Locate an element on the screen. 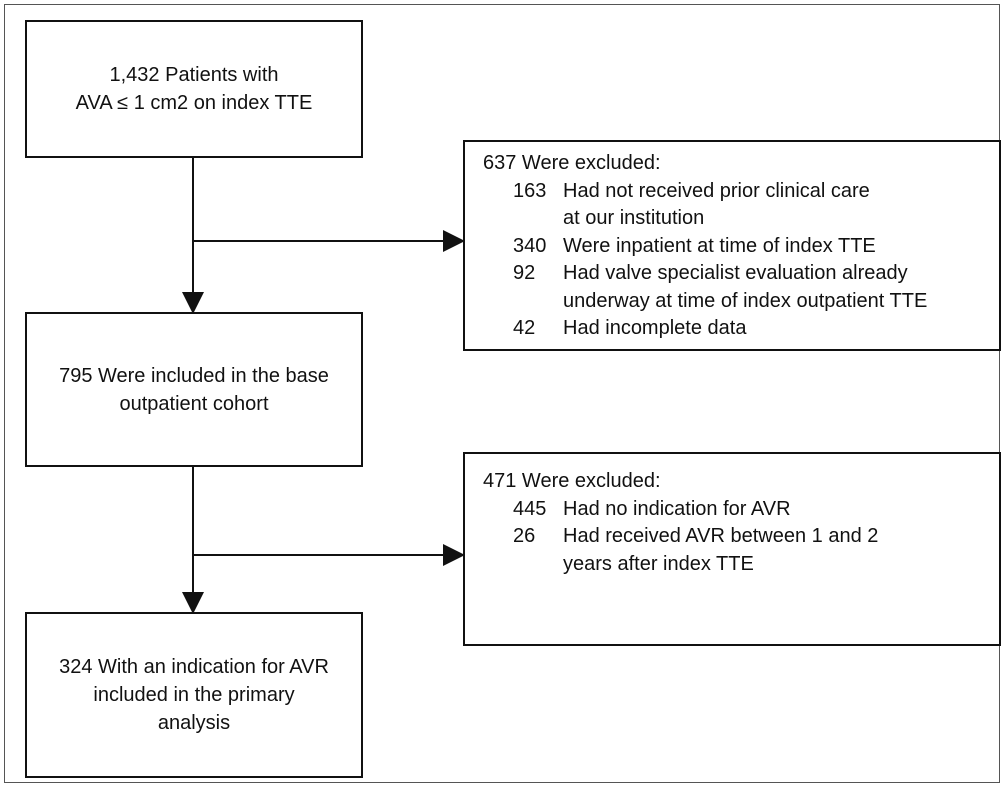 This screenshot has width=1008, height=787. exclusion-count: 445 is located at coordinates (530, 508).